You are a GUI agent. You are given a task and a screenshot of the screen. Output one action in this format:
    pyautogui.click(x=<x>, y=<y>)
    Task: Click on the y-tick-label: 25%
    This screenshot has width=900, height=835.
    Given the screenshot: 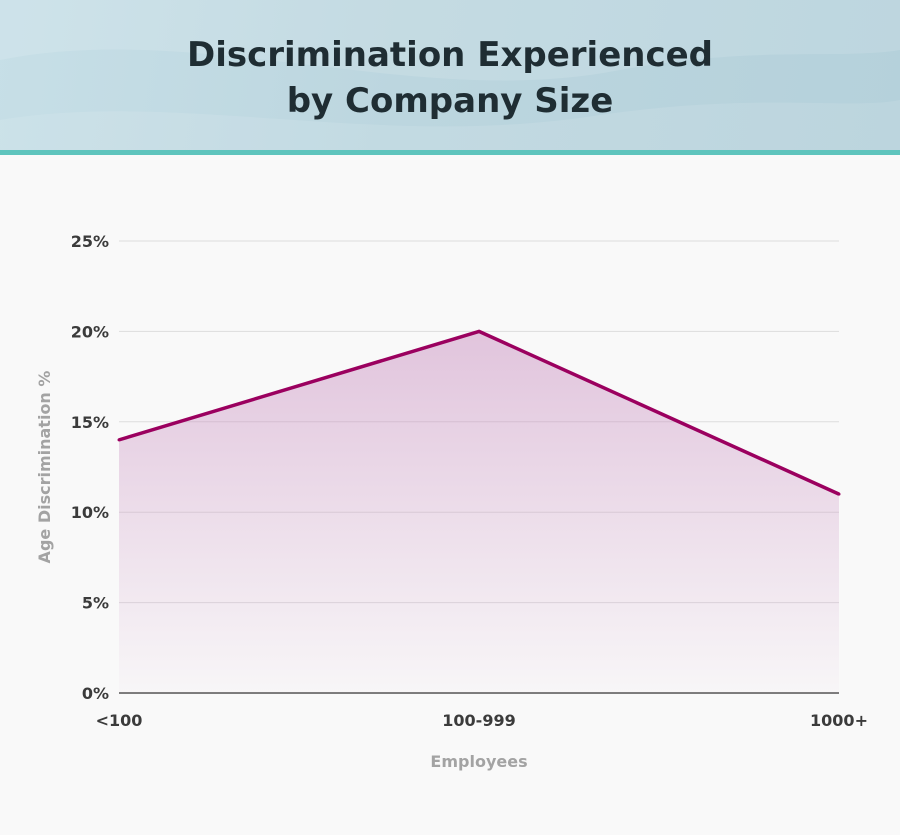 What is the action you would take?
    pyautogui.click(x=90, y=241)
    